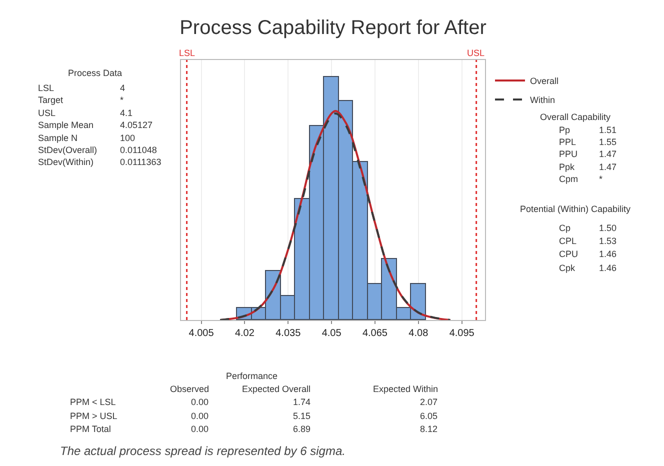 Image resolution: width=664 pixels, height=466 pixels. Describe the element at coordinates (203, 451) in the screenshot. I see `text: The actual process spread is represented by 6 sigma.` at that location.